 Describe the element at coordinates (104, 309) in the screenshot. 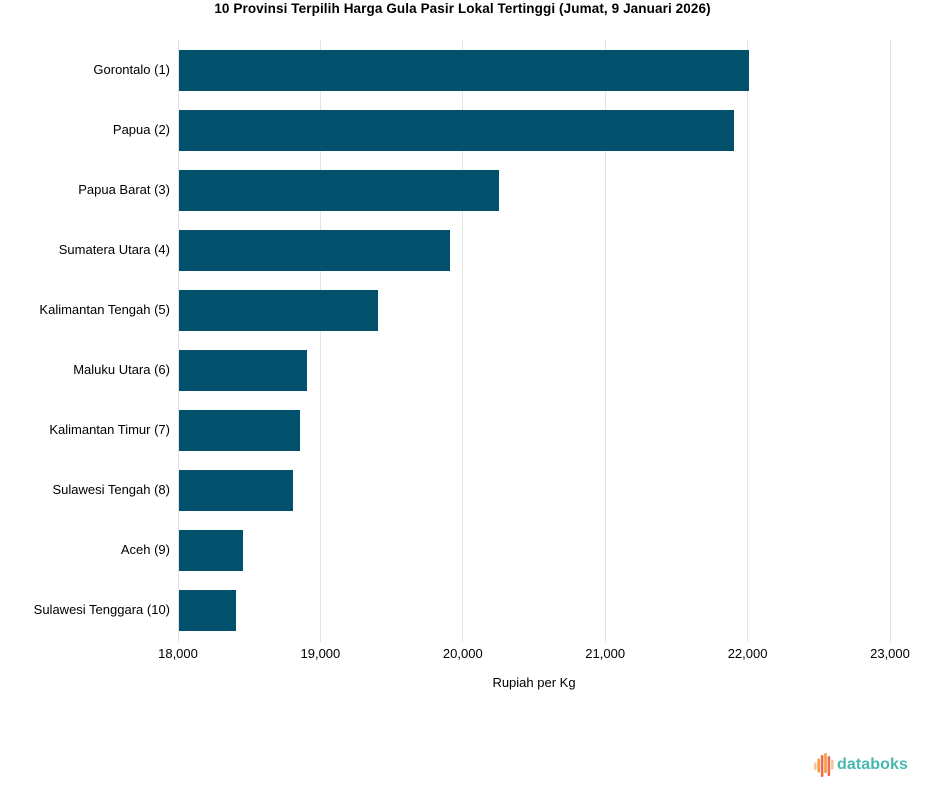

I see `y-axis-label: Kalimantan Tengah (5)` at that location.